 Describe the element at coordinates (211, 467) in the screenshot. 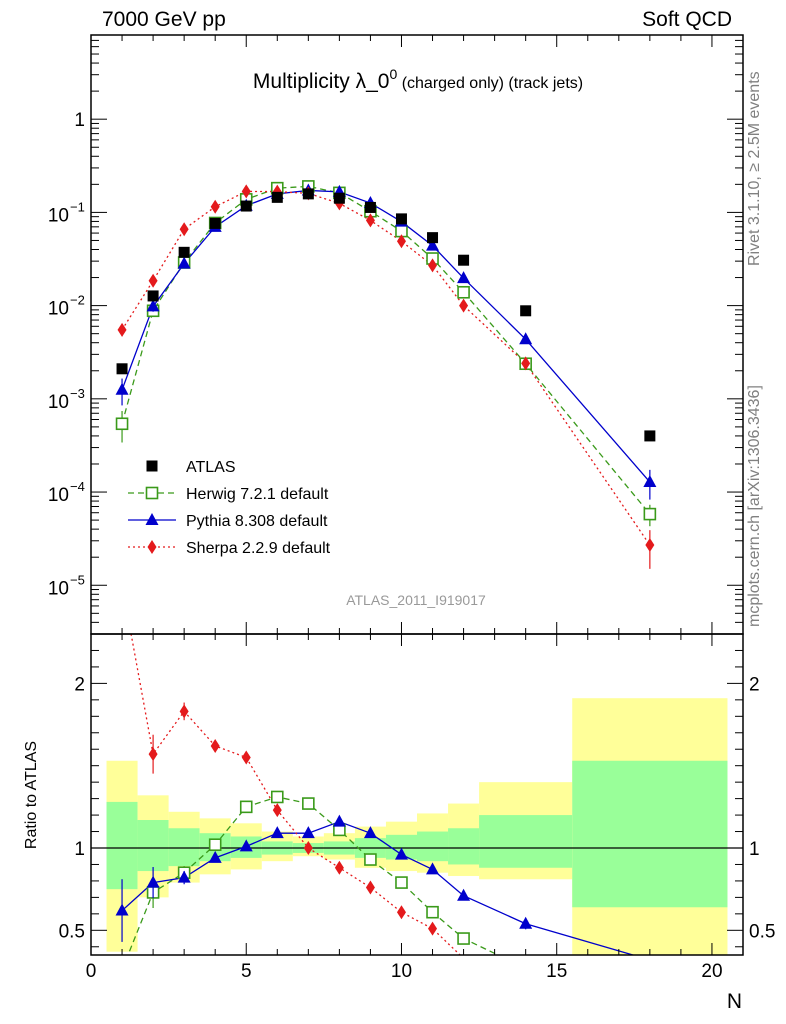

I see `legend-label-0: ATLAS` at that location.